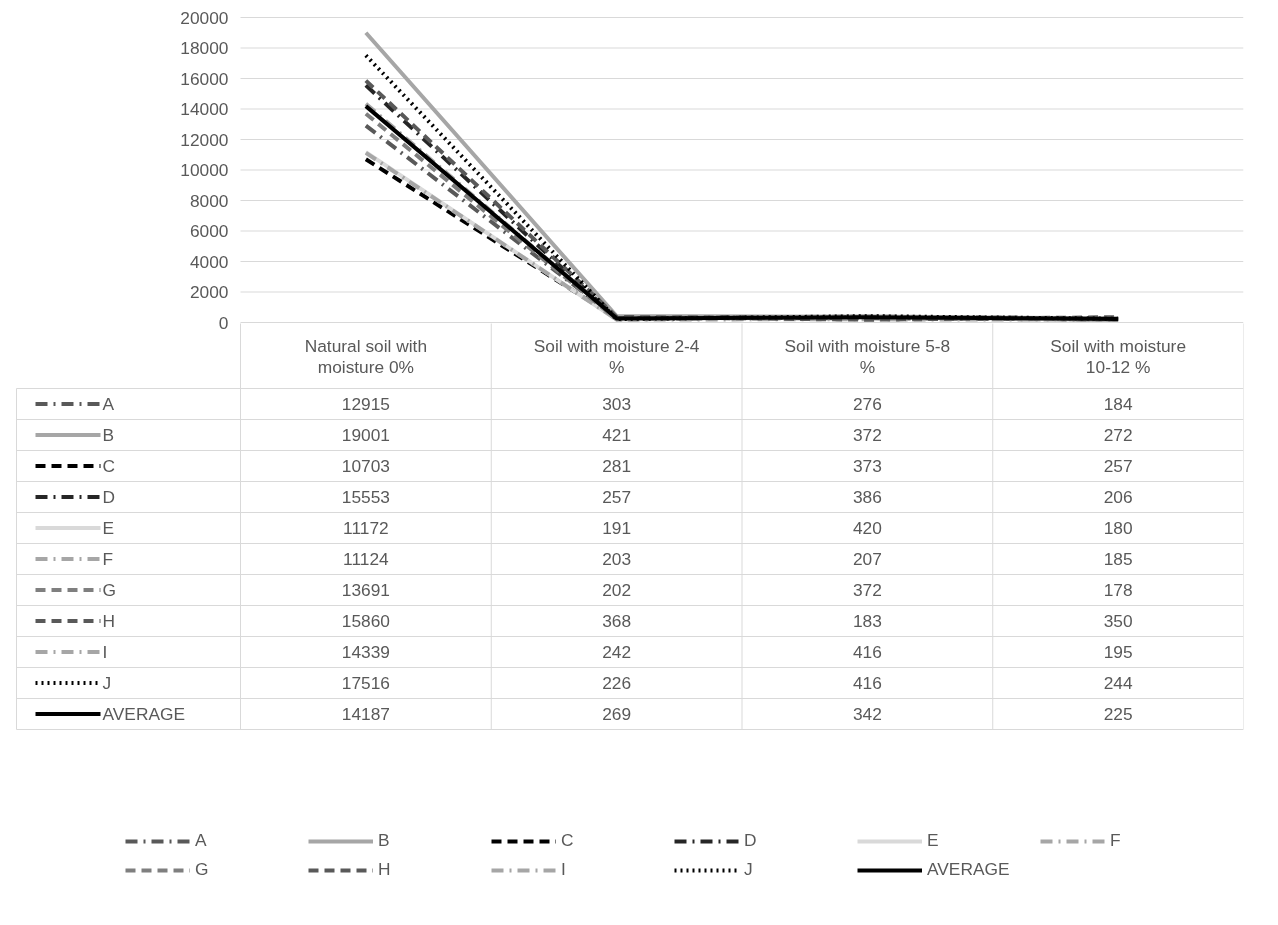 The height and width of the screenshot is (925, 1278). I want to click on data-label: 185, so click(1118, 559).